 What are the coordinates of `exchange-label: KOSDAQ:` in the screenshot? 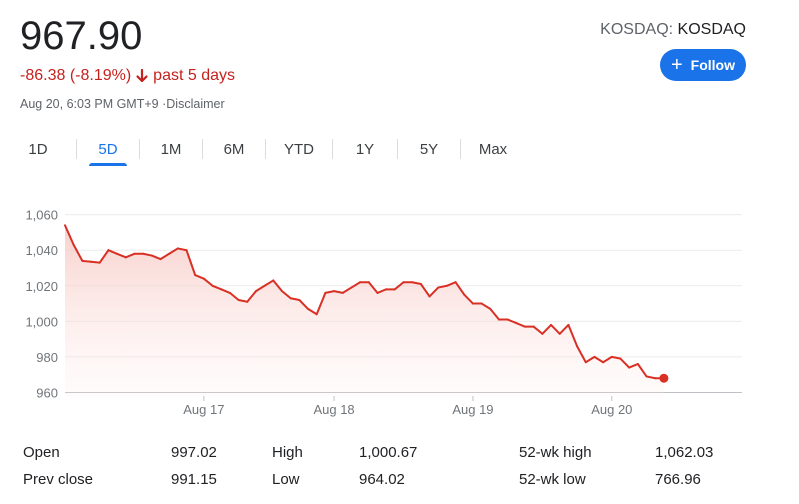 It's located at (637, 29).